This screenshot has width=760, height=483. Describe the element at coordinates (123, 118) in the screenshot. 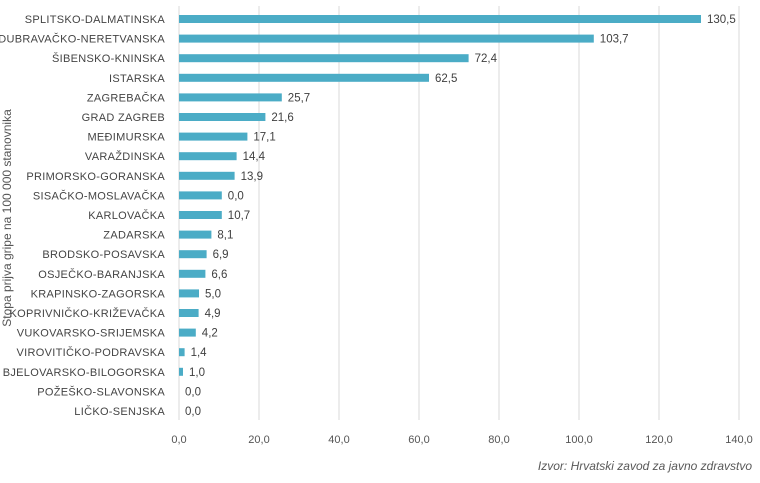

I see `category-label: GRAD ZAGREB` at that location.